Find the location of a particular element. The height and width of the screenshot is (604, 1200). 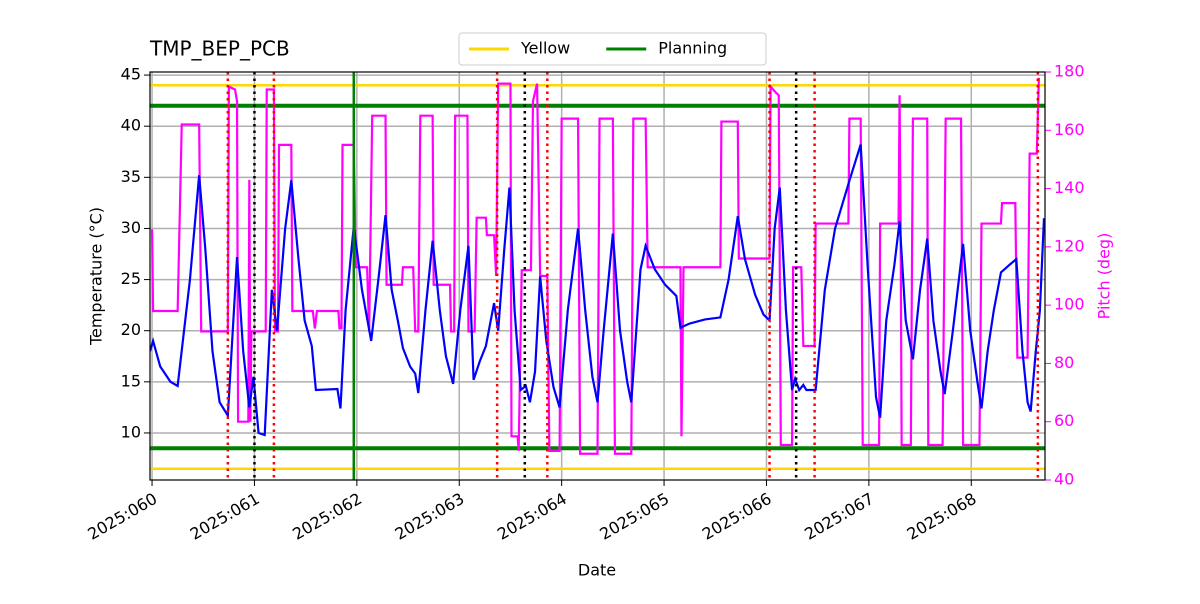

y-tick-label: 15 is located at coordinates (131, 380).